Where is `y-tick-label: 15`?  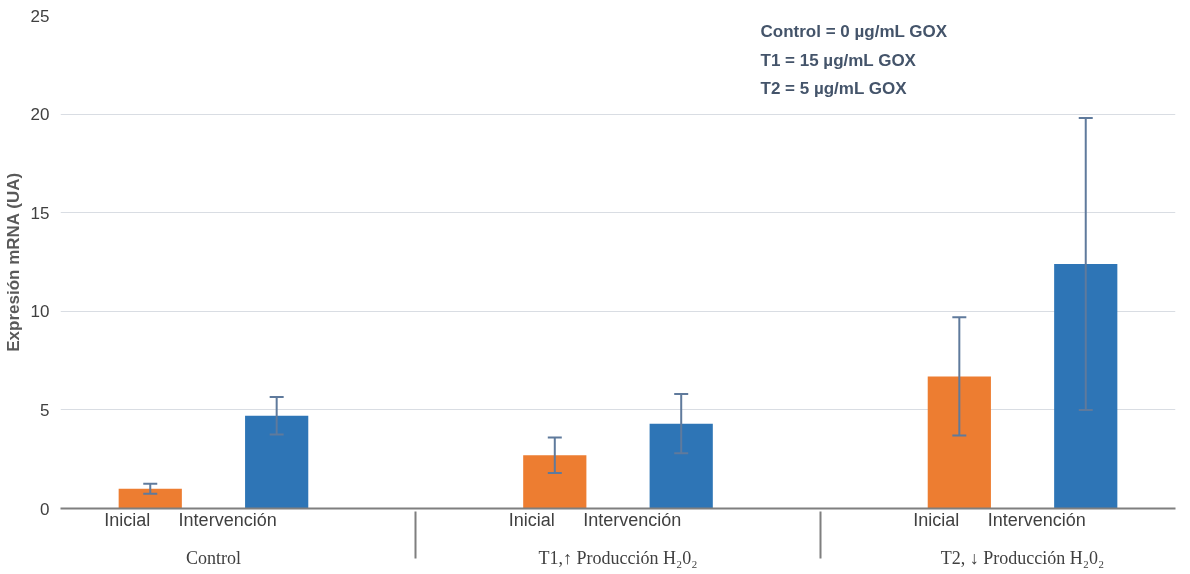
y-tick-label: 15 is located at coordinates (40, 213).